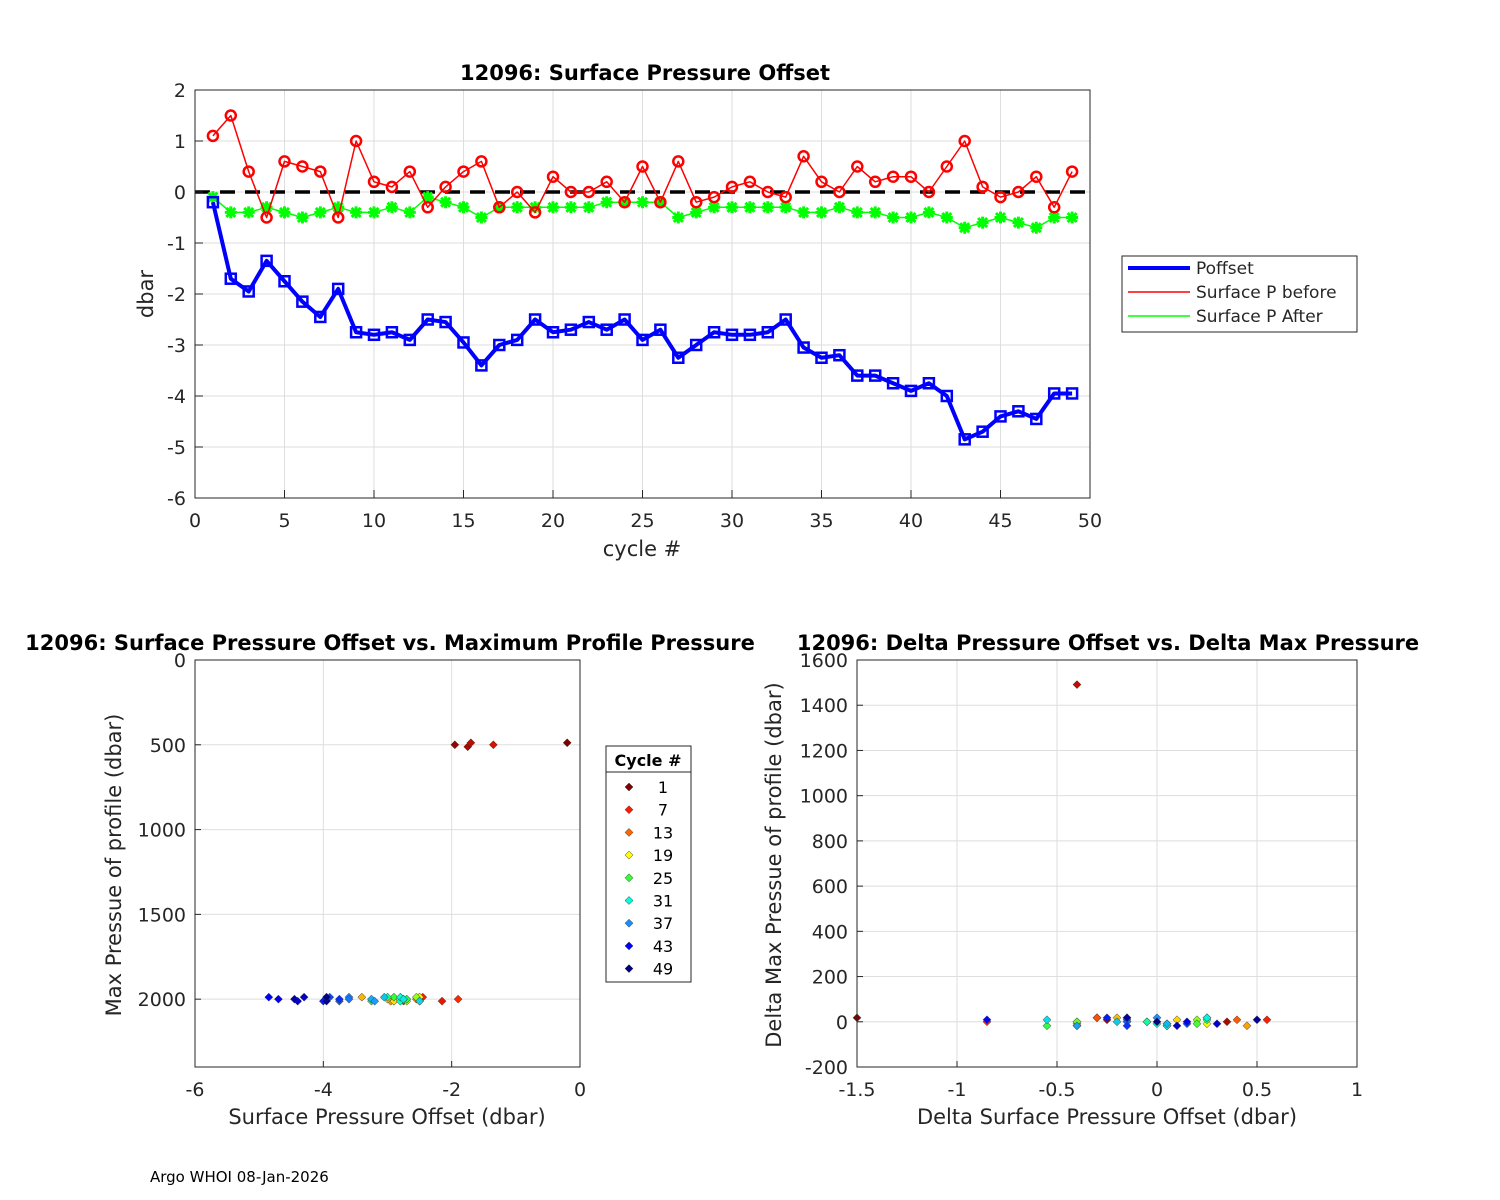 The image size is (1500, 1200). I want to click on top-ytick-label: 2, so click(180, 91).